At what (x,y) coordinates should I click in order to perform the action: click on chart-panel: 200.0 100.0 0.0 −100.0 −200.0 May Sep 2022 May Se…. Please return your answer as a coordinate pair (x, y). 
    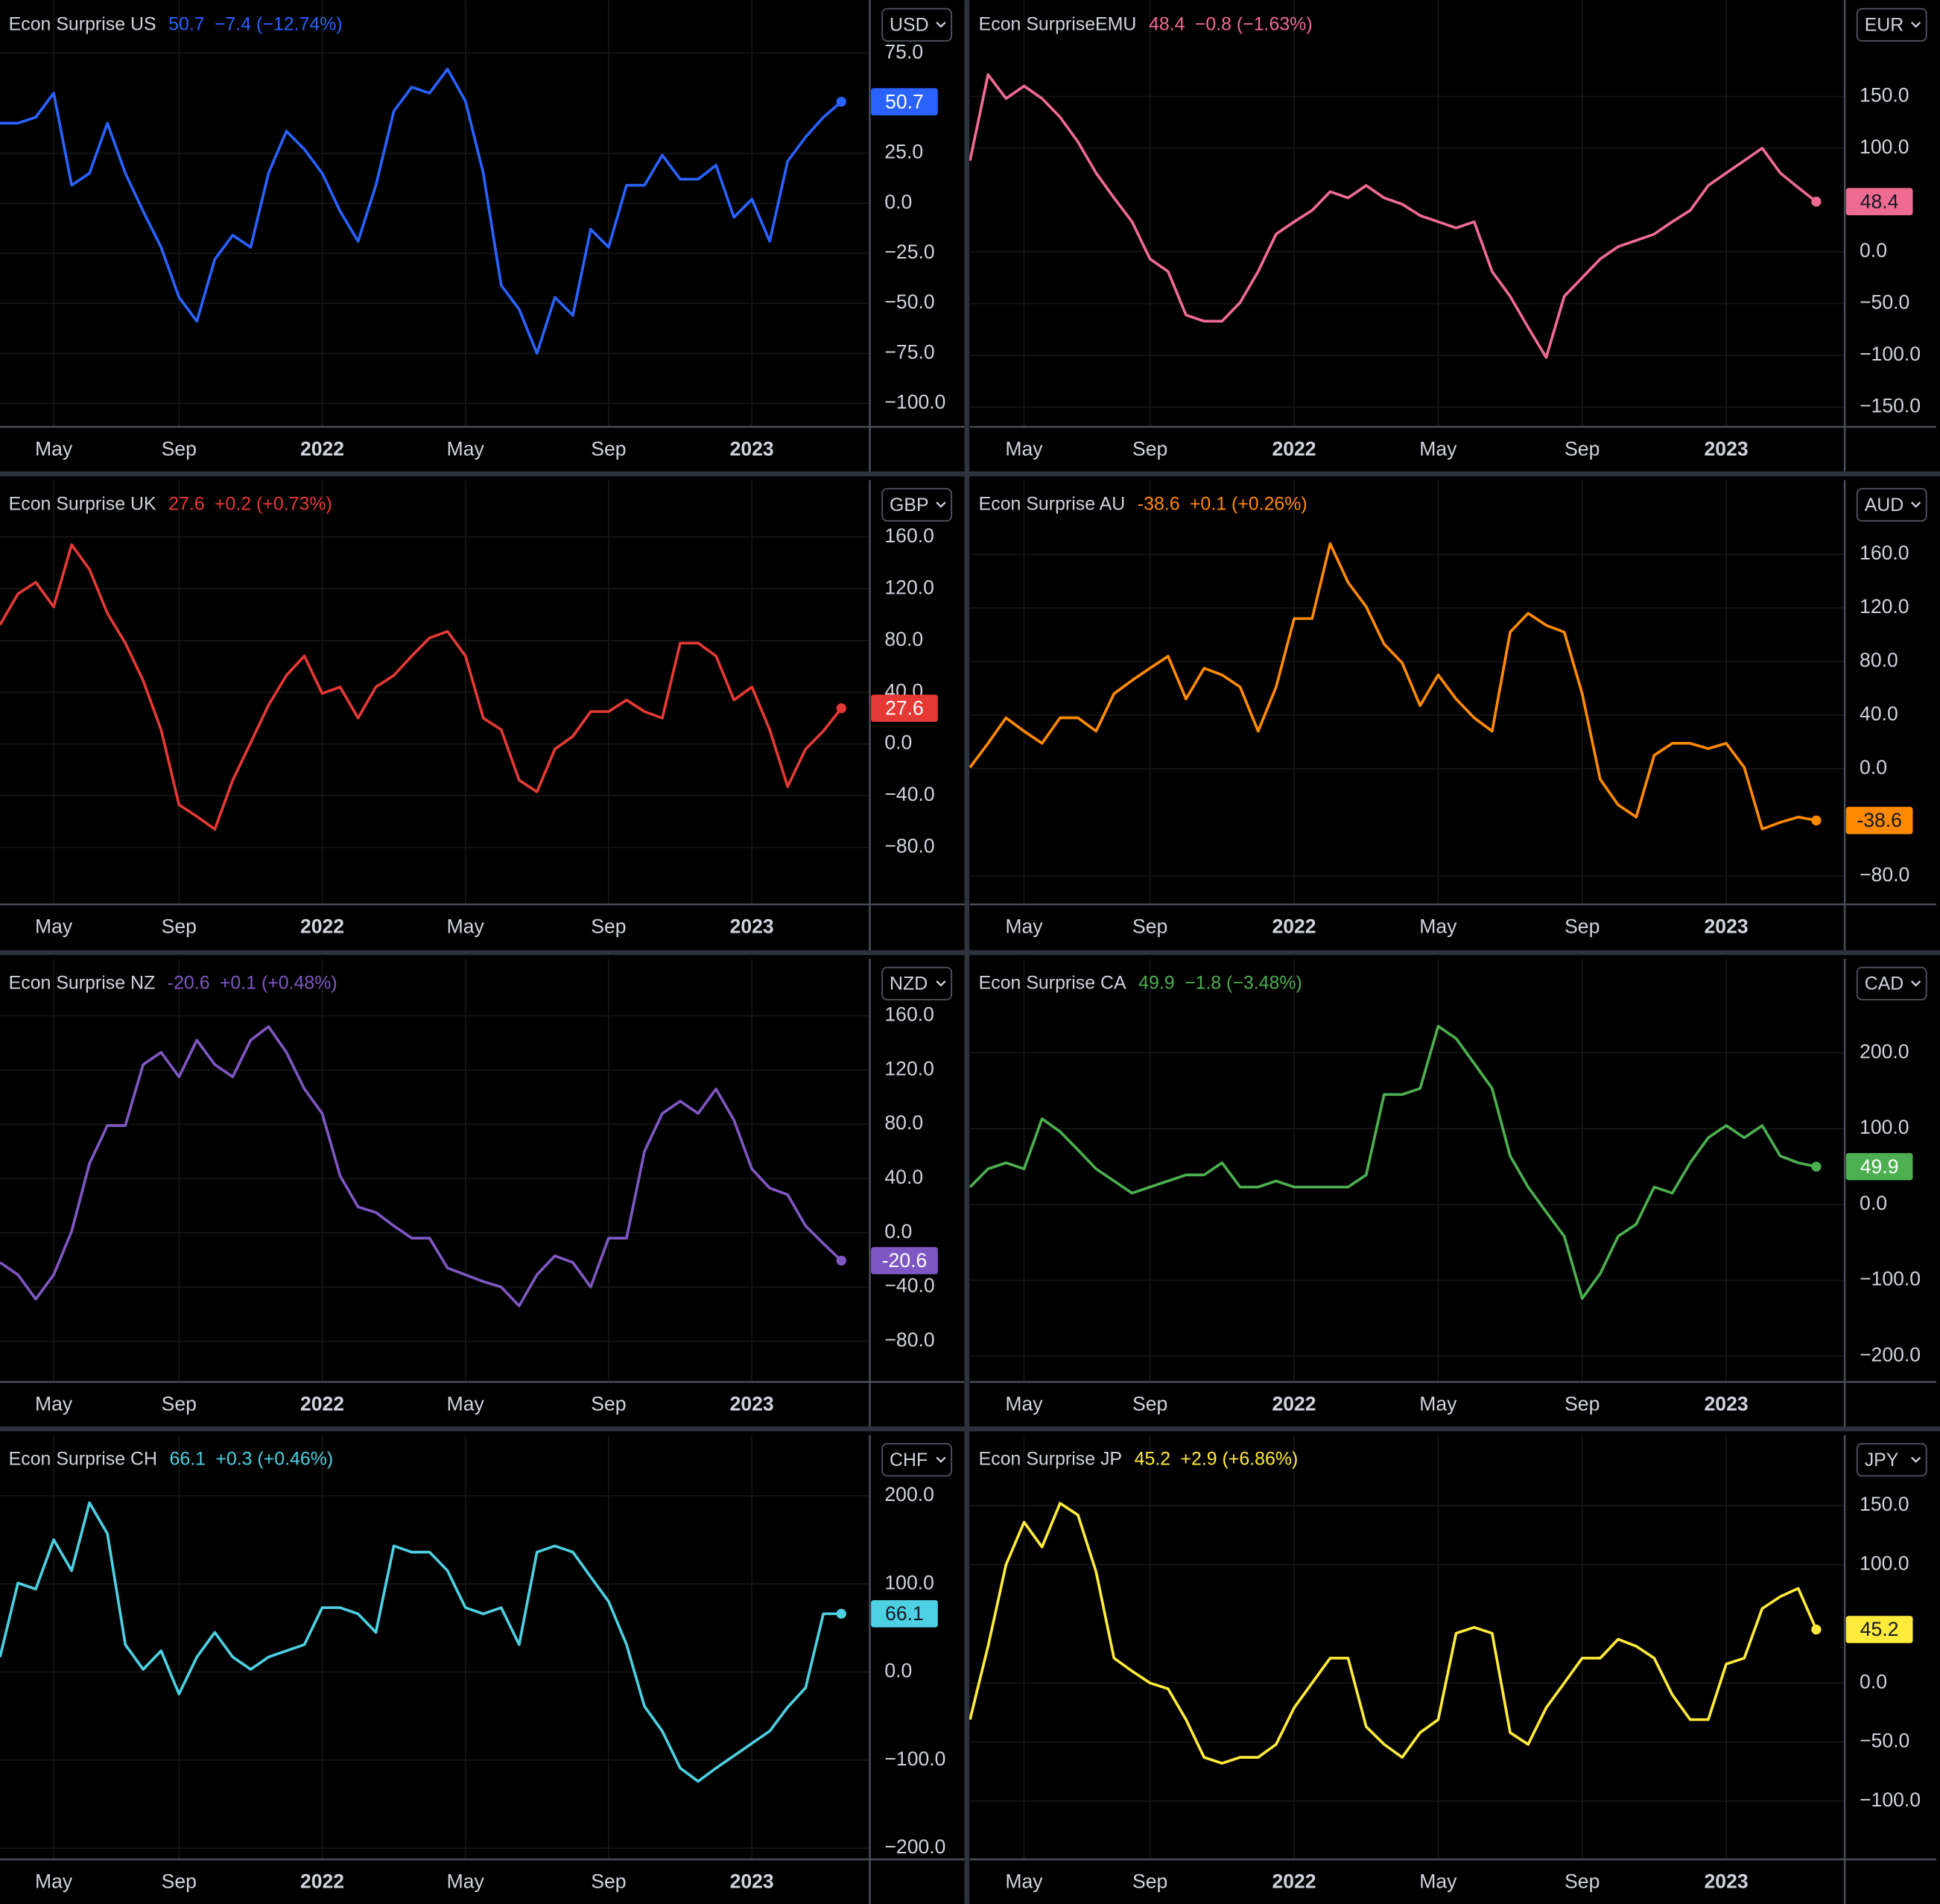
    Looking at the image, I should click on (1453, 1193).